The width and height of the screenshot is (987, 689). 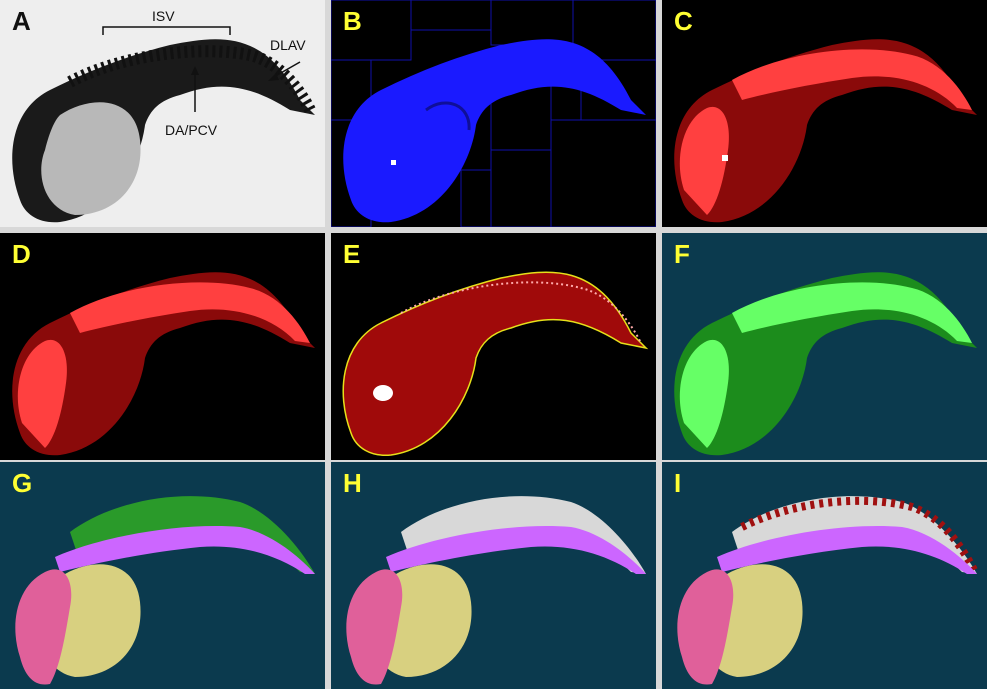 What do you see at coordinates (682, 254) in the screenshot?
I see `panel-f-label: F` at bounding box center [682, 254].